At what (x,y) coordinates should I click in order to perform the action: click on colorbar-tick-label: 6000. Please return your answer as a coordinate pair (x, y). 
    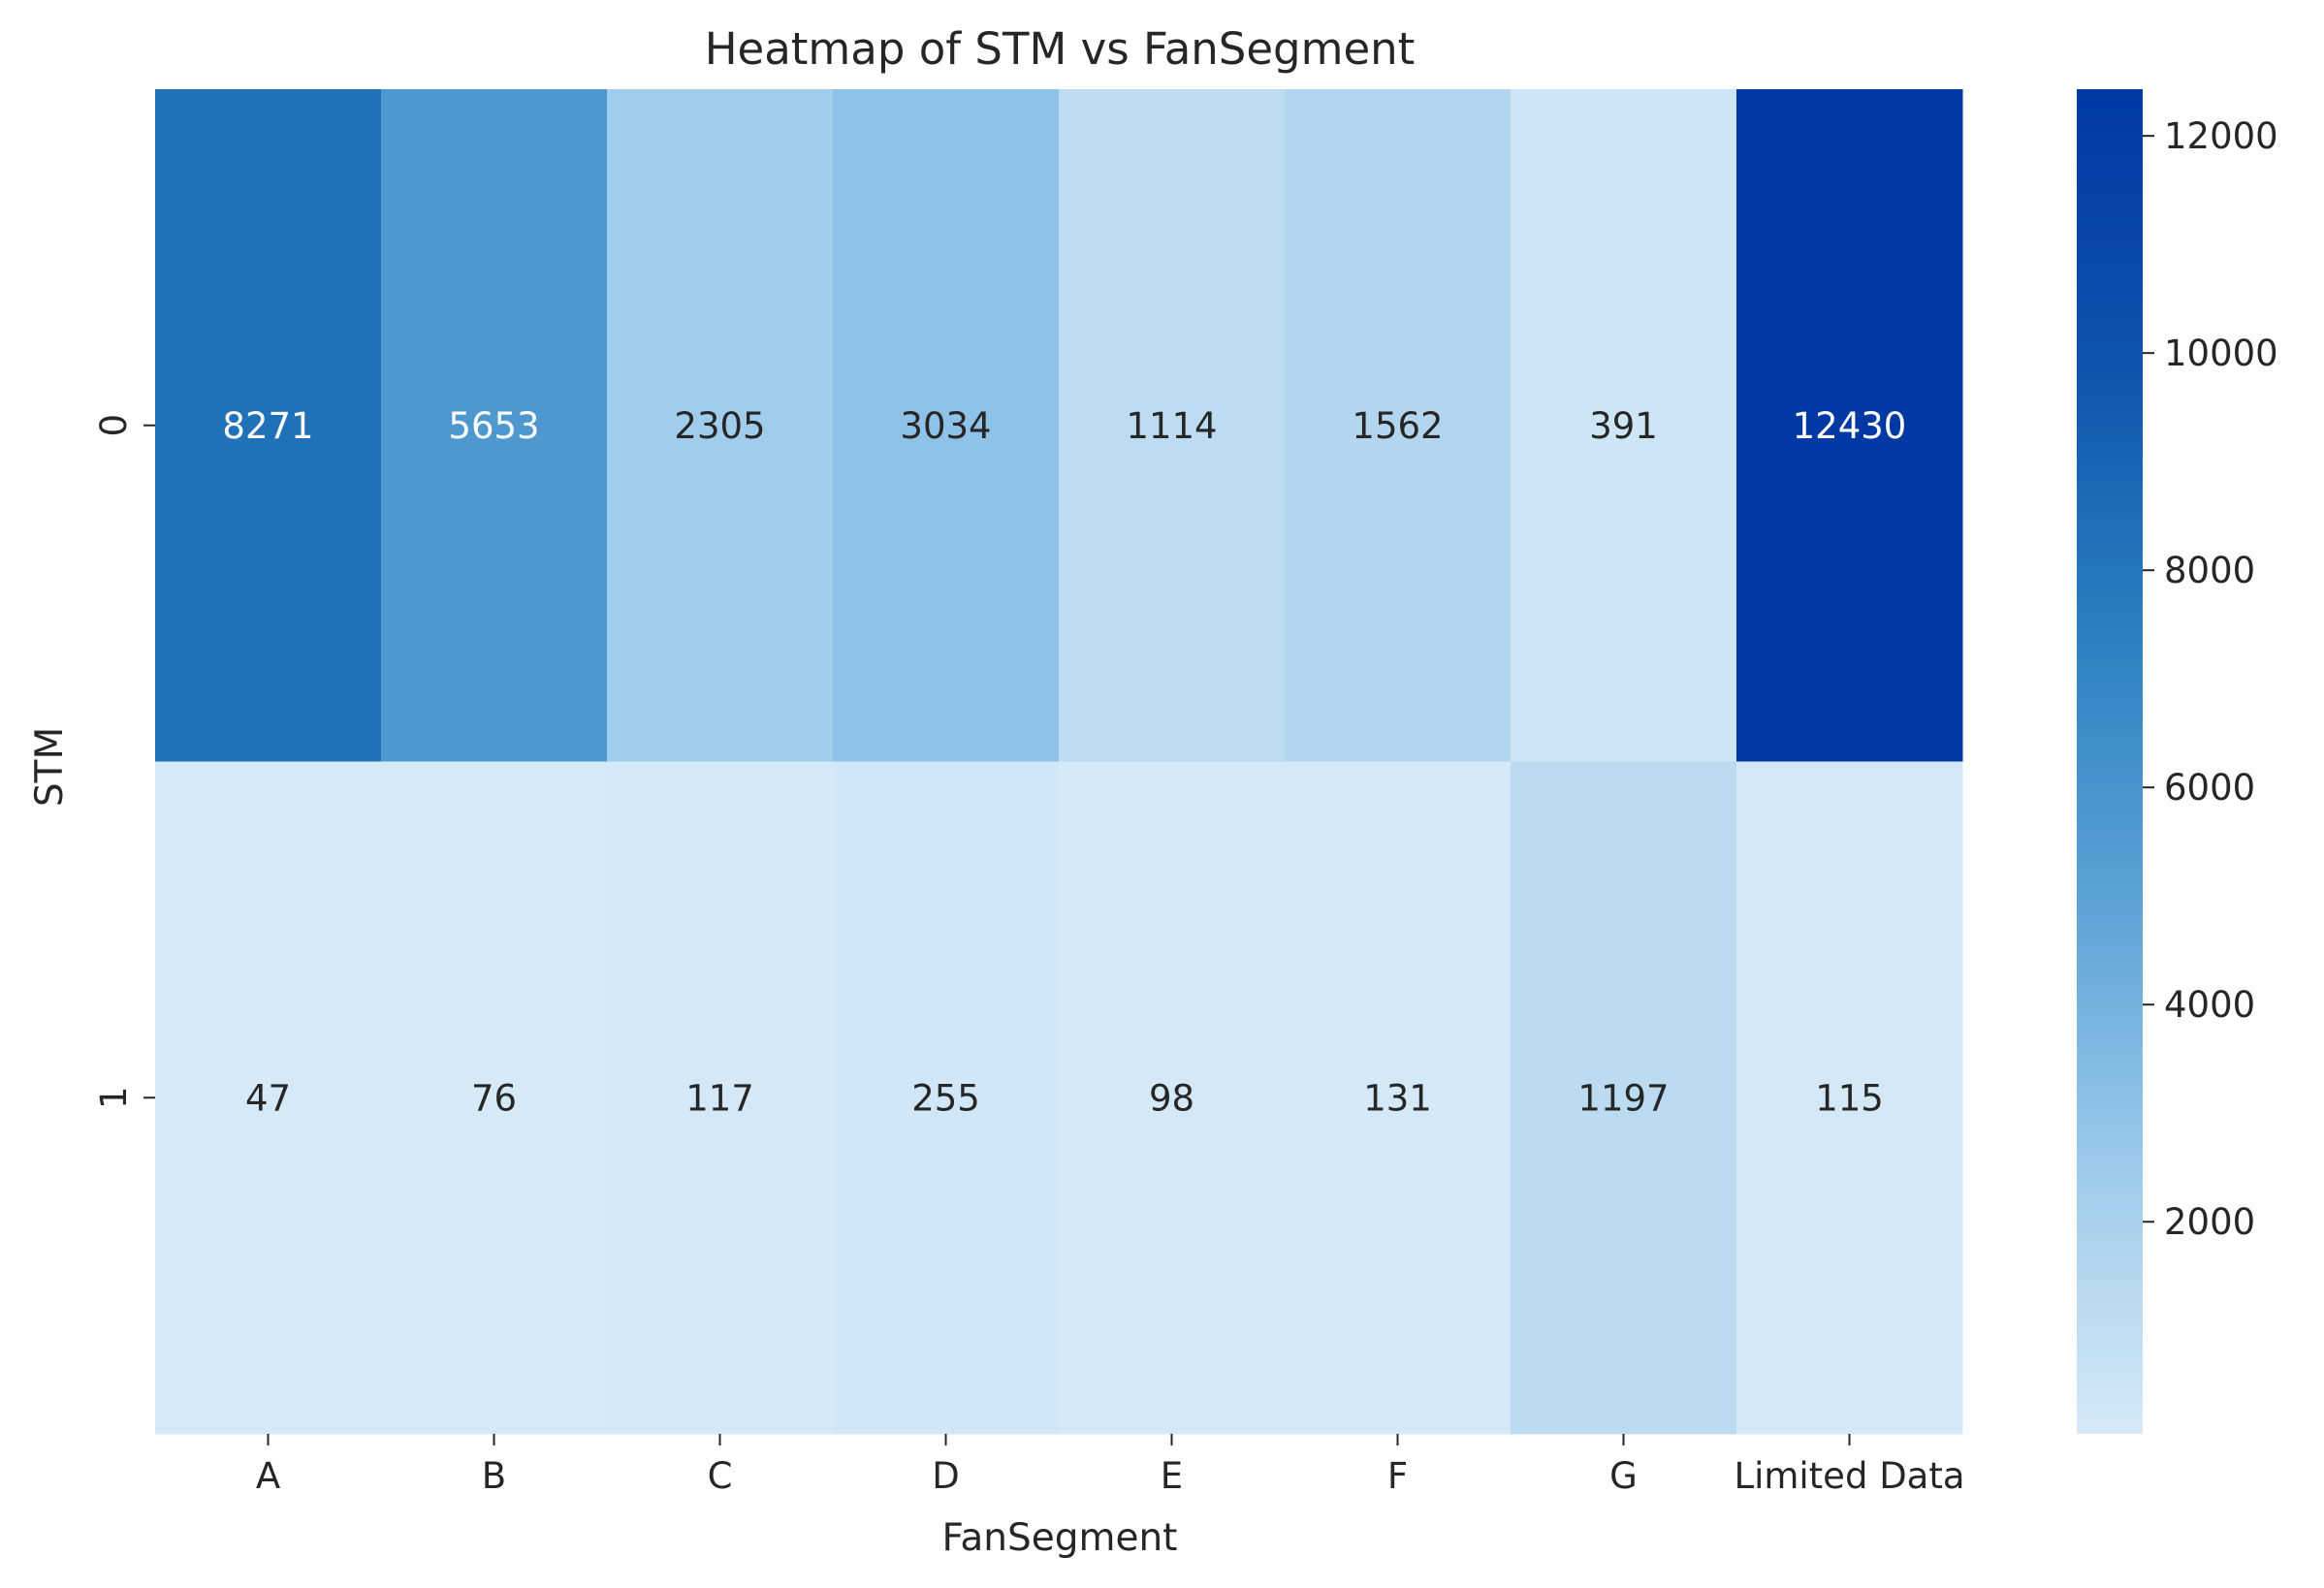
    Looking at the image, I should click on (2210, 788).